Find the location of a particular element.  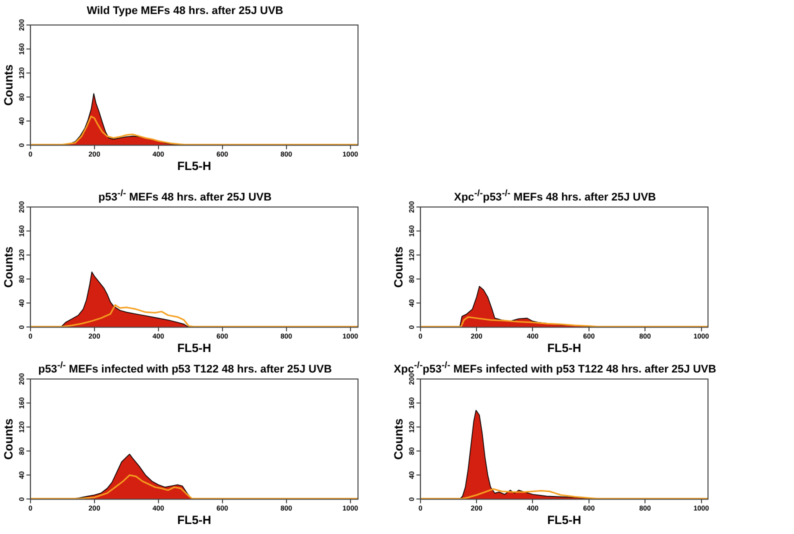

chart-title: Xpc$^{-/-}$p53$^{-/-}$ MEFs infected with p53 T122 48 hrs. after 25J UVB is located at coordinates (555, 367).